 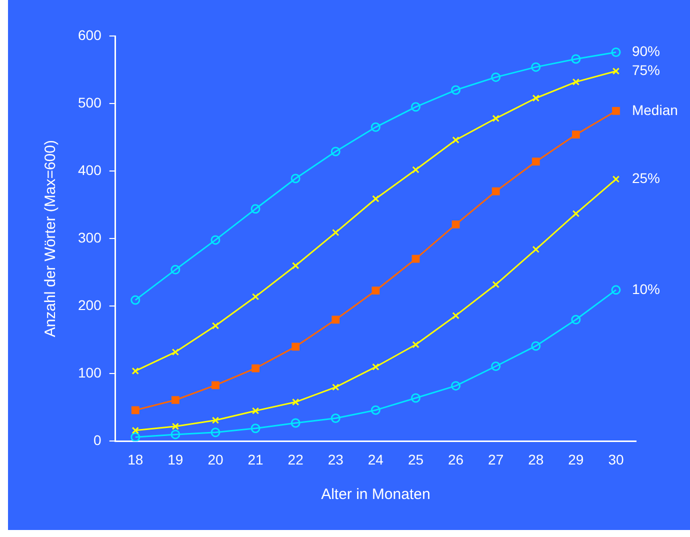 What do you see at coordinates (336, 459) in the screenshot?
I see `x-tick-label: 23` at bounding box center [336, 459].